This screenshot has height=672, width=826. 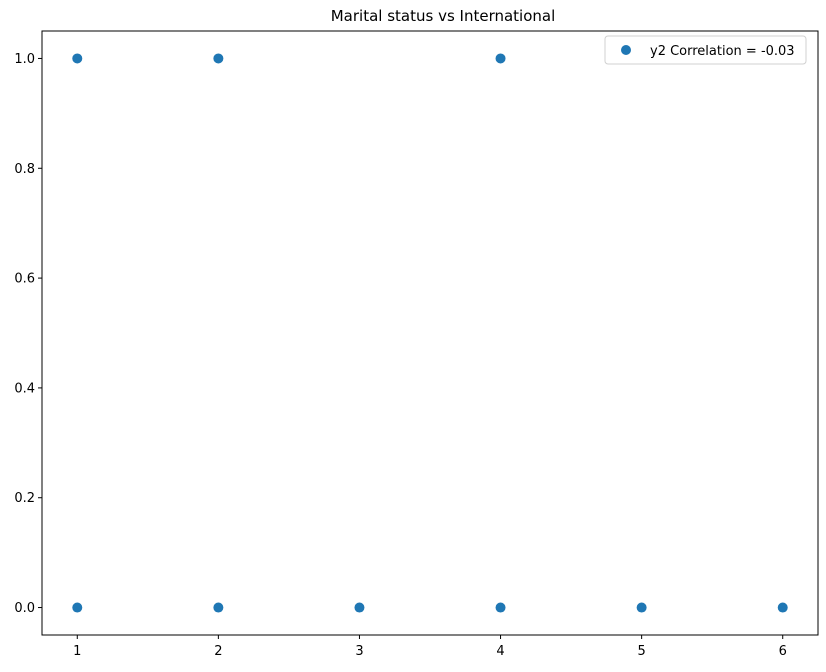 I want to click on y-tick-label: 0.6, so click(x=24, y=279).